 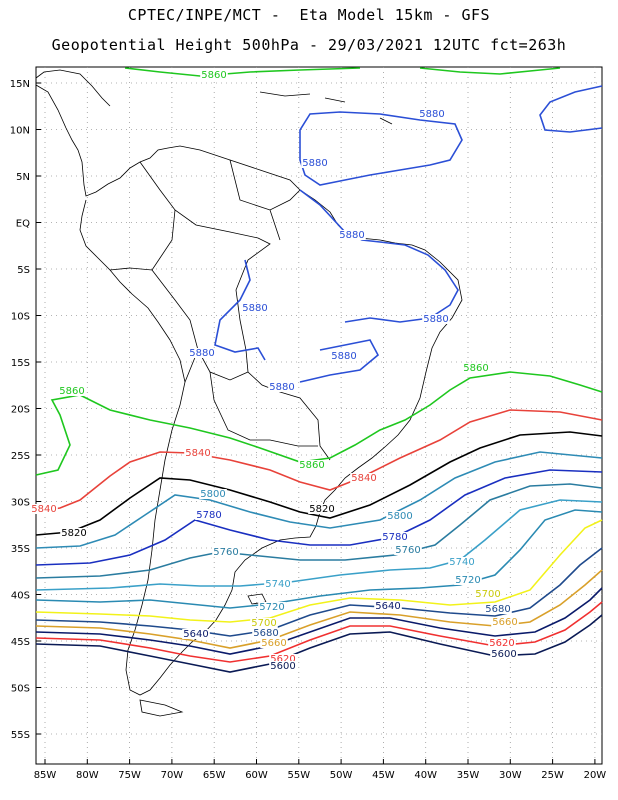 I want to click on lat-tick-label: 35S, so click(x=20, y=549).